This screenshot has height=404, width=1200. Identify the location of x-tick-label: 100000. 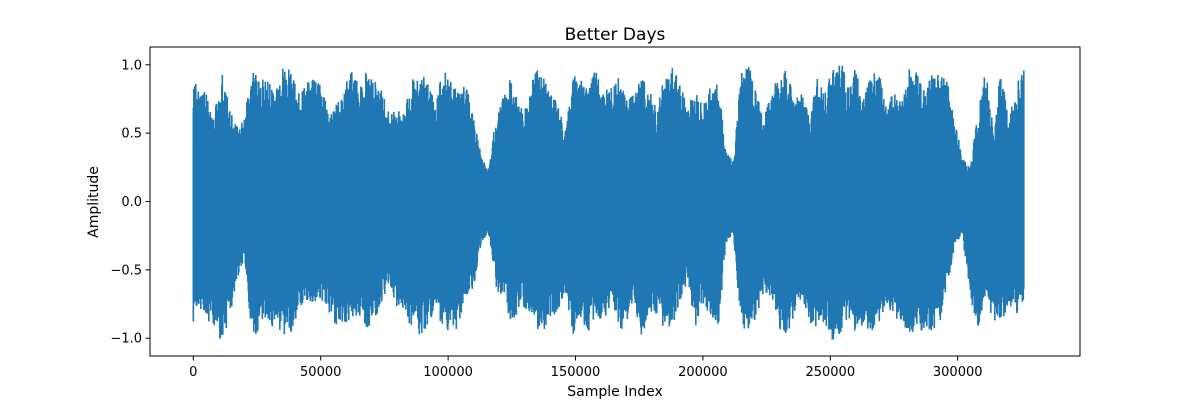
(448, 372).